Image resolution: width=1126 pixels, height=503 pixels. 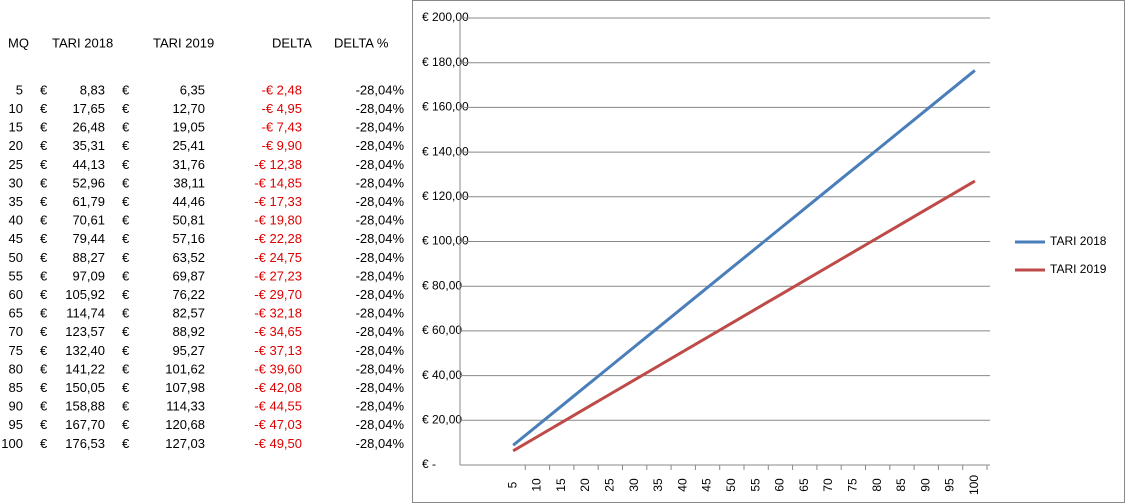 I want to click on x-tick-label: 65, so click(x=804, y=485).